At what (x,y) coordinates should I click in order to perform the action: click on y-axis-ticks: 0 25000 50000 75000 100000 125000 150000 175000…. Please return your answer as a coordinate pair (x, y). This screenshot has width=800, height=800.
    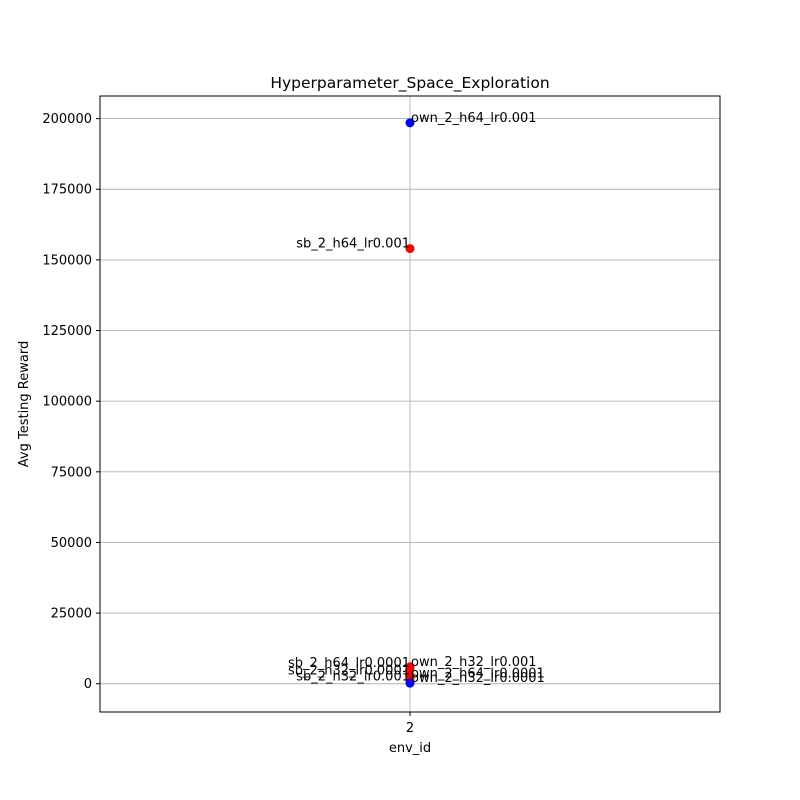
    Looking at the image, I should click on (71, 402).